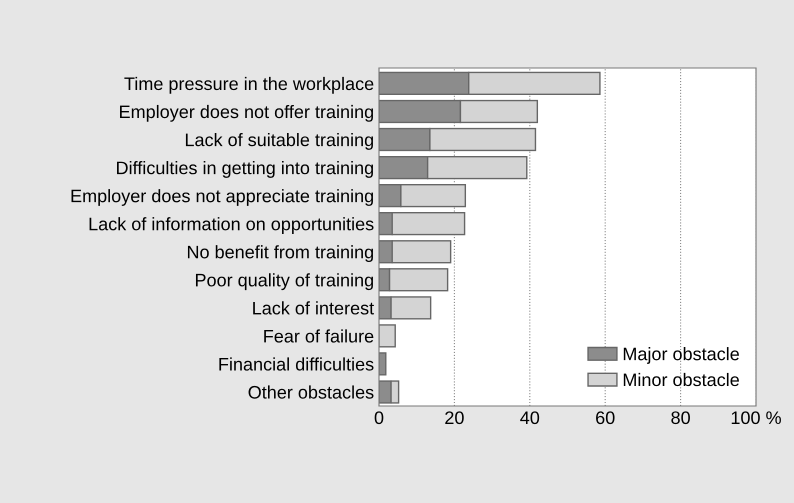 Image resolution: width=794 pixels, height=503 pixels. What do you see at coordinates (319, 336) in the screenshot?
I see `y-tick-label: Fear of failure` at bounding box center [319, 336].